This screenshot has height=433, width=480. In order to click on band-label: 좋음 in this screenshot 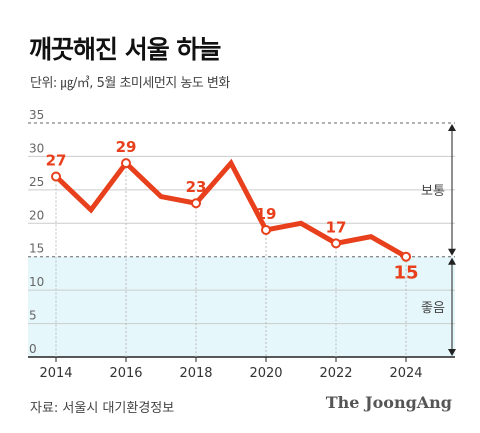, I will do `click(433, 308)`.